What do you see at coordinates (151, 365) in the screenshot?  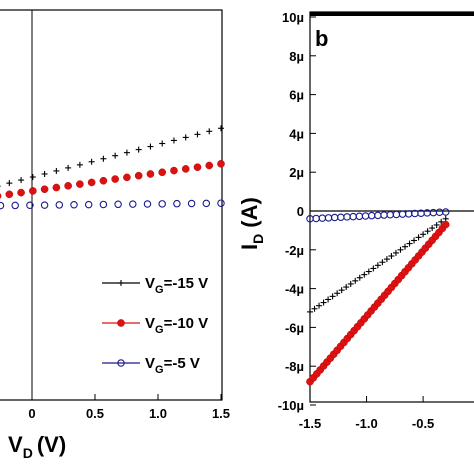 I see `panel-a-legend-entry: VG=-5 V` at bounding box center [151, 365].